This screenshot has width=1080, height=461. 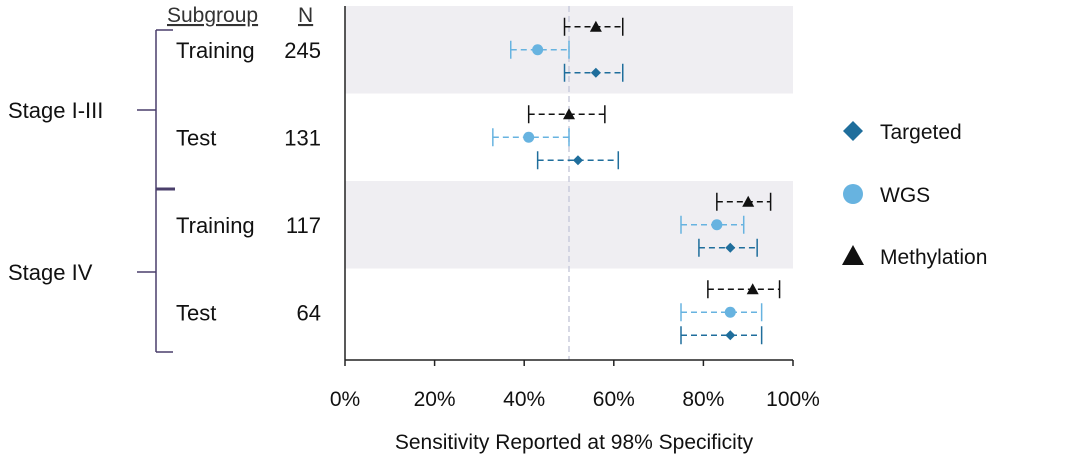 I want to click on x-tick-label: 40%, so click(x=524, y=399).